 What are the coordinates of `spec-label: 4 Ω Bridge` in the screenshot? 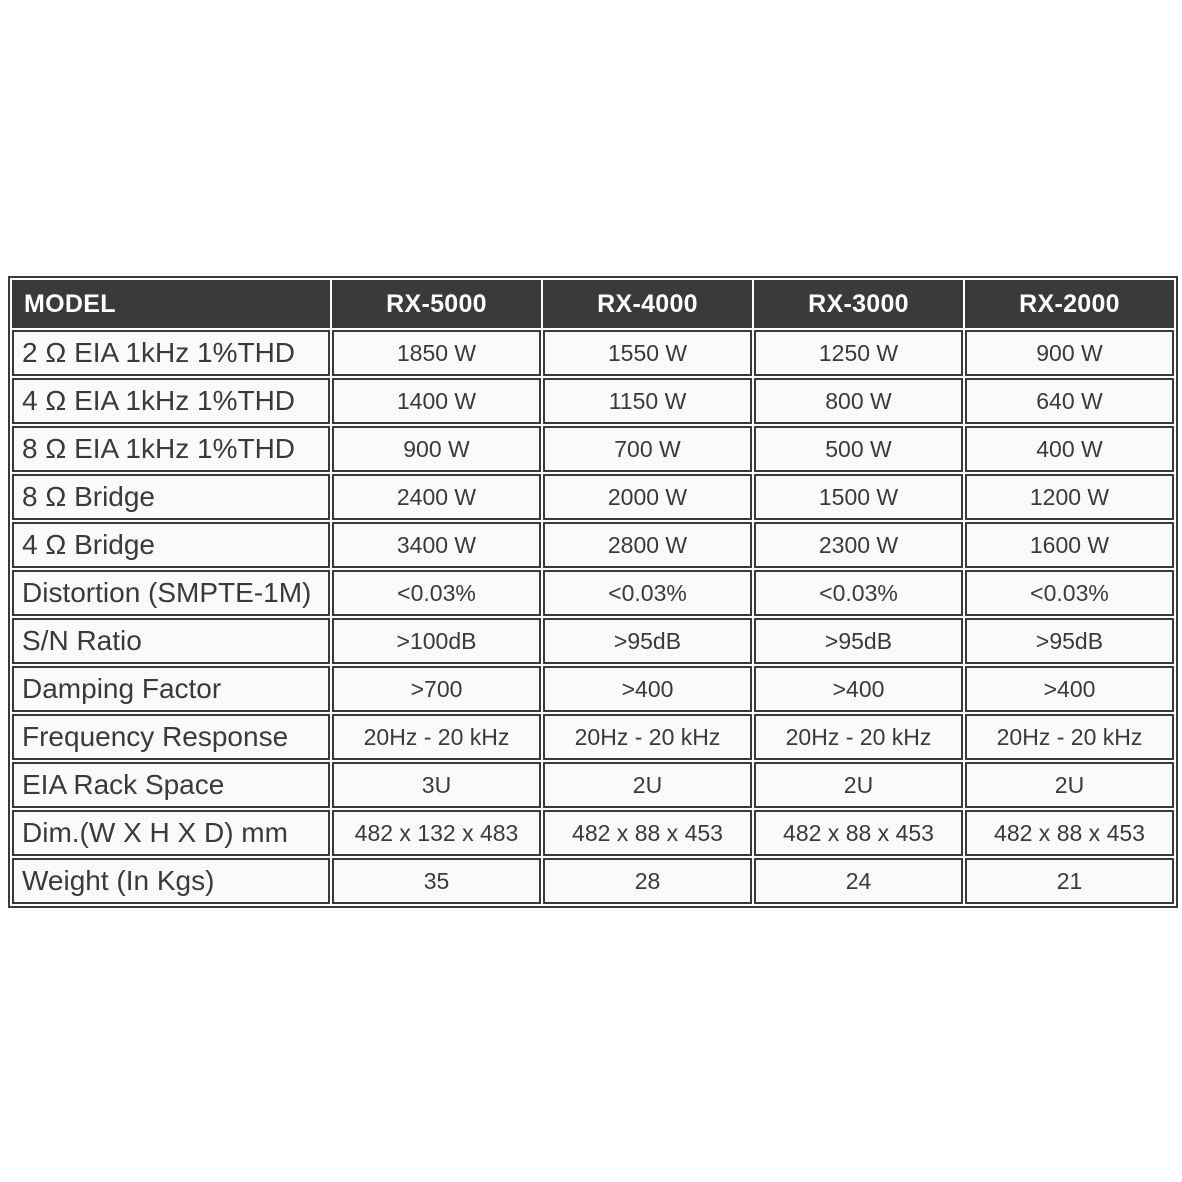 It's located at (171, 545).